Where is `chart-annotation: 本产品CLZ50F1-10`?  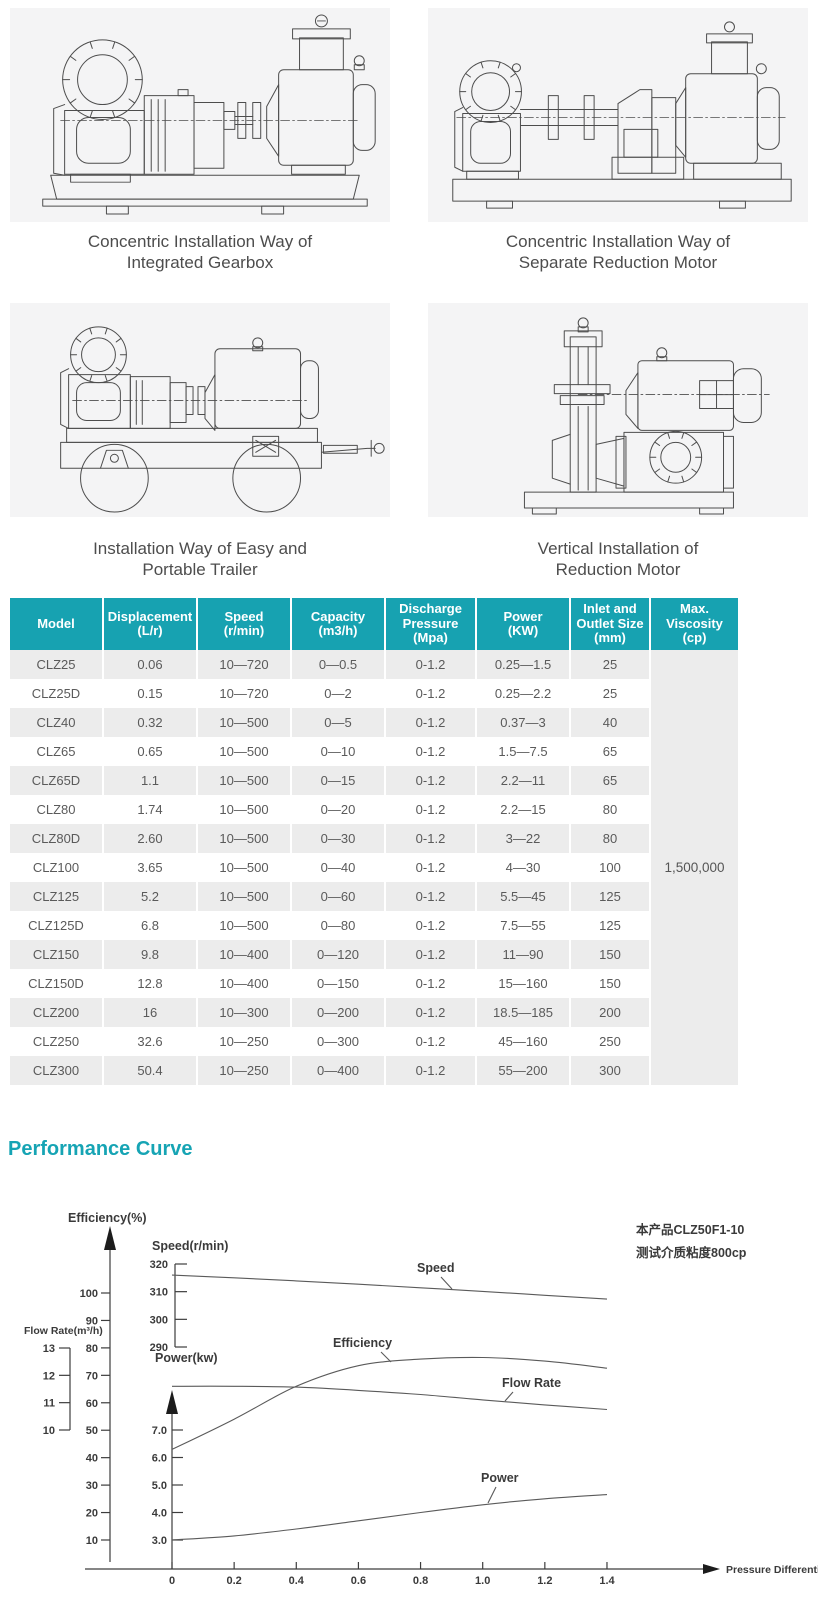
chart-annotation: 本产品CLZ50F1-10 is located at coordinates (690, 1229).